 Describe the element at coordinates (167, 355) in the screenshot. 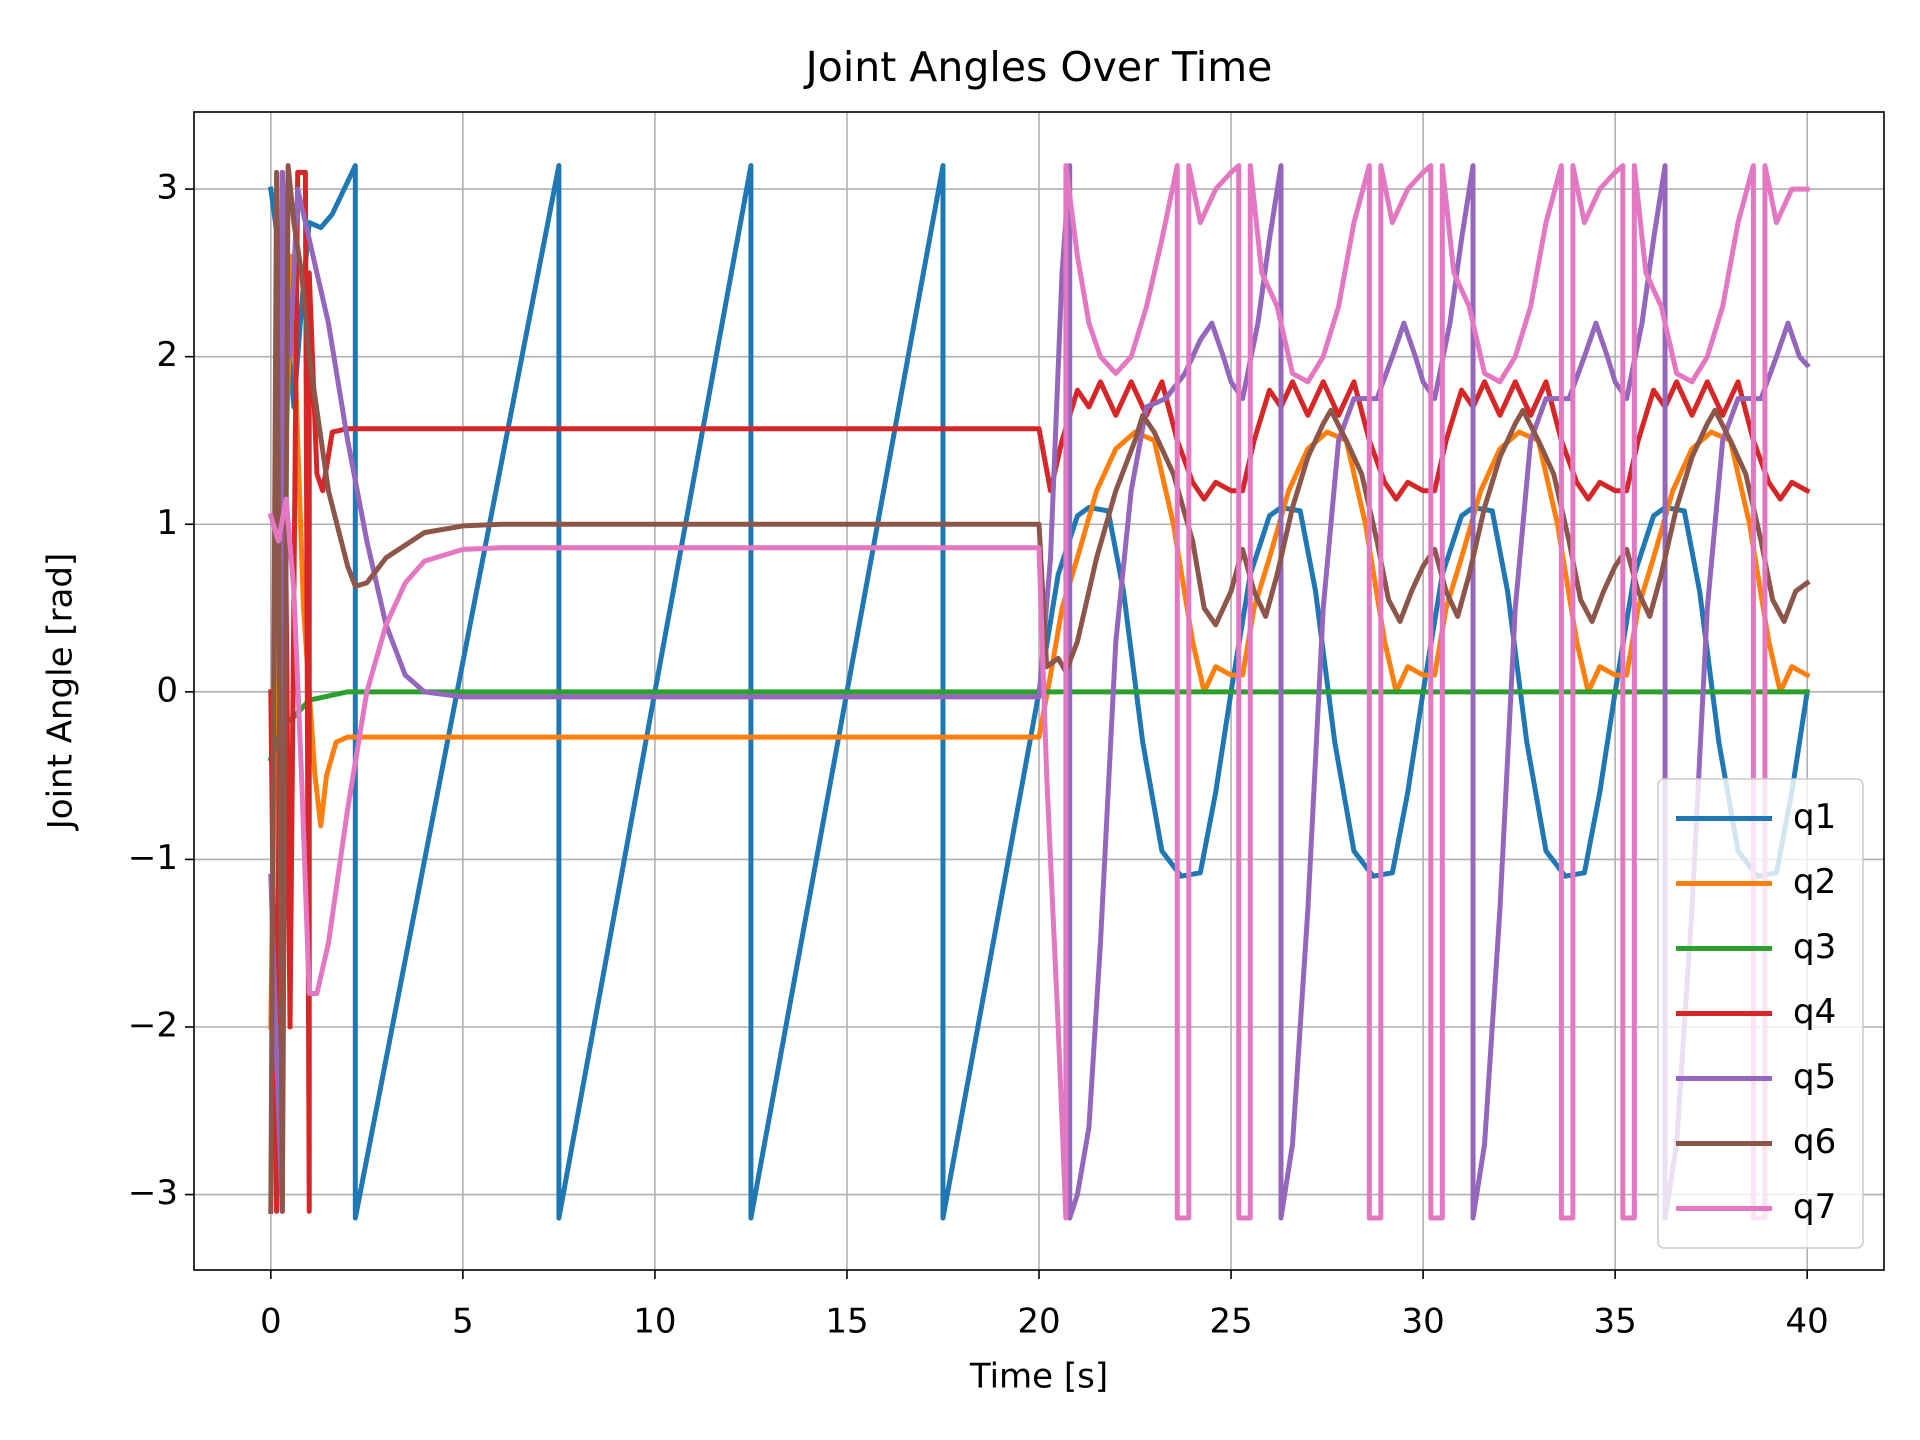

I see `y-tick-label: 2` at that location.